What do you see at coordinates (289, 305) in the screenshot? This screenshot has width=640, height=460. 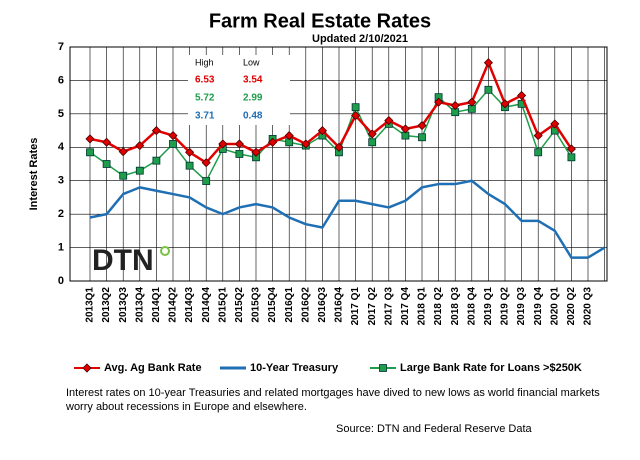 I see `x-tick-label: 2016Q1` at bounding box center [289, 305].